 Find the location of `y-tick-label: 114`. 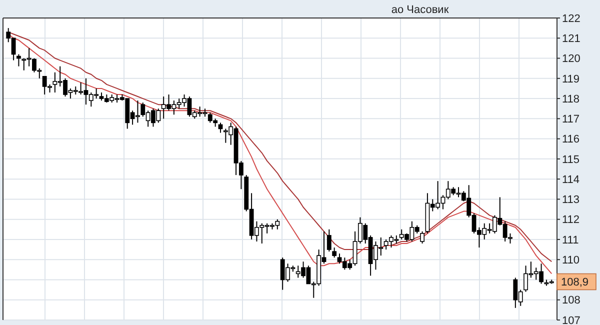

y-tick-label: 114 is located at coordinates (571, 180).